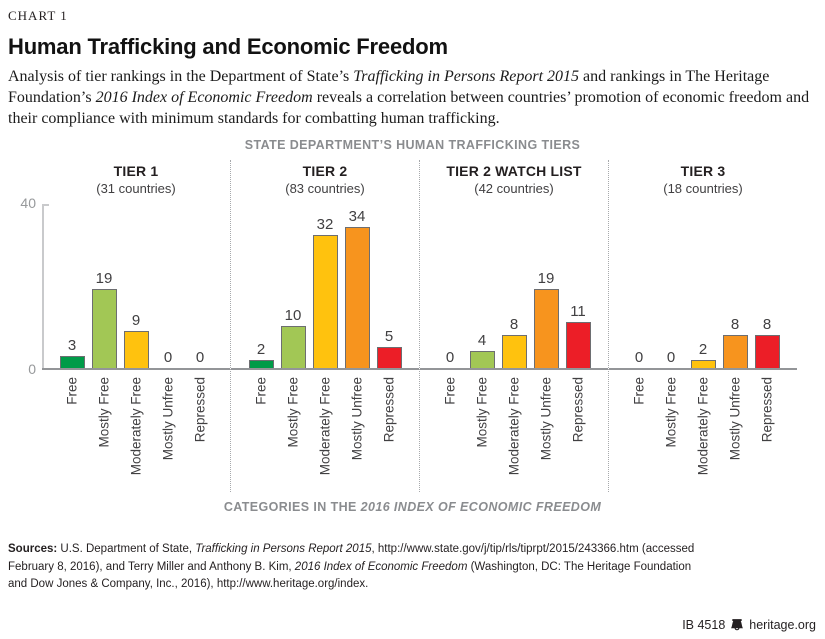 This screenshot has width=825, height=639. Describe the element at coordinates (45, 205) in the screenshot. I see `y-axis-top-tick` at that location.